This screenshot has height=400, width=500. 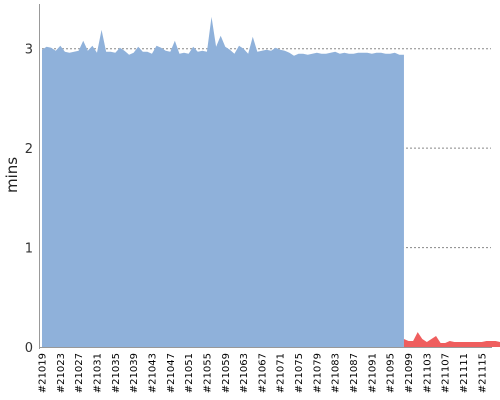 What do you see at coordinates (427, 373) in the screenshot?
I see `x-tick-label: #21103` at bounding box center [427, 373].